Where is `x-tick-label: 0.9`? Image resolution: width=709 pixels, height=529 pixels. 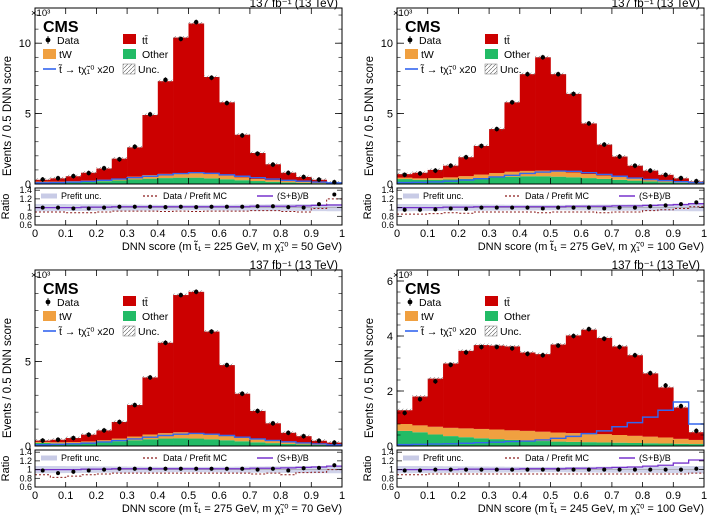
x-tick-label: 0.9 is located at coordinates (673, 496).